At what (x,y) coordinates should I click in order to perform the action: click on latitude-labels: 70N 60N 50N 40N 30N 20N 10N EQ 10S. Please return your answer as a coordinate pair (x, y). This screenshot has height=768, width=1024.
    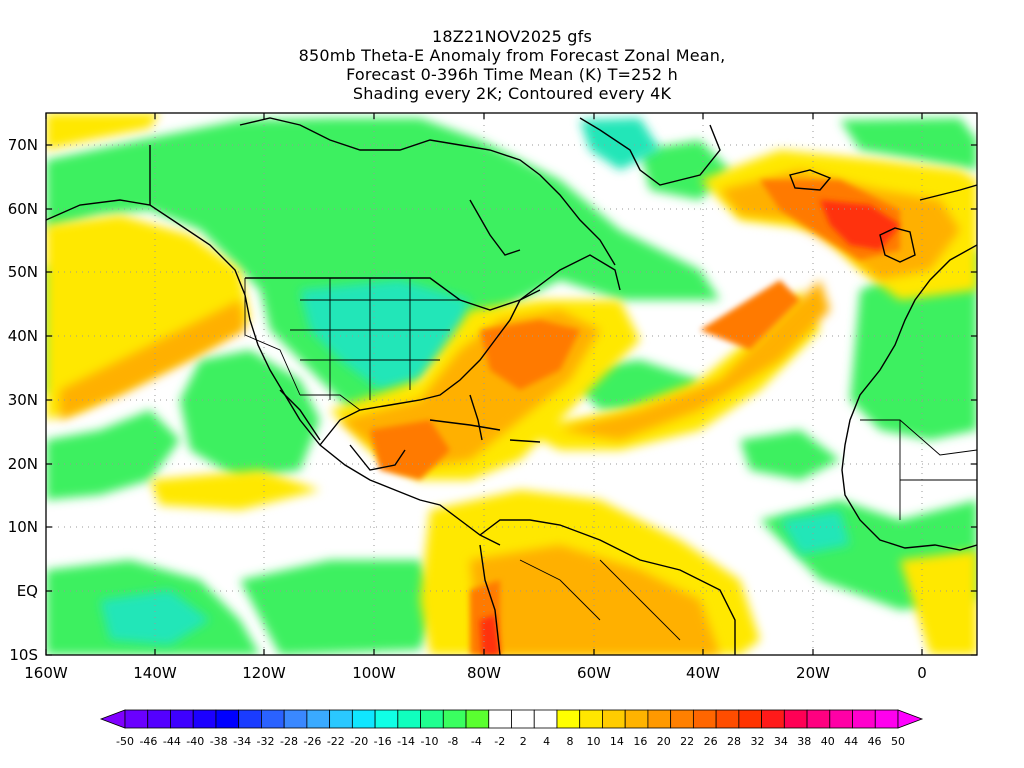
    Looking at the image, I should click on (23, 400).